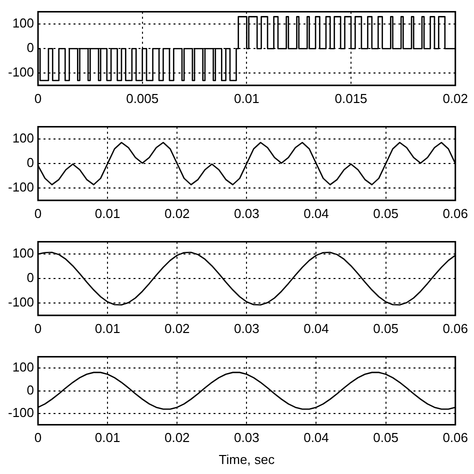  What do you see at coordinates (247, 459) in the screenshot?
I see `x-axis-title: Time, sec` at bounding box center [247, 459].